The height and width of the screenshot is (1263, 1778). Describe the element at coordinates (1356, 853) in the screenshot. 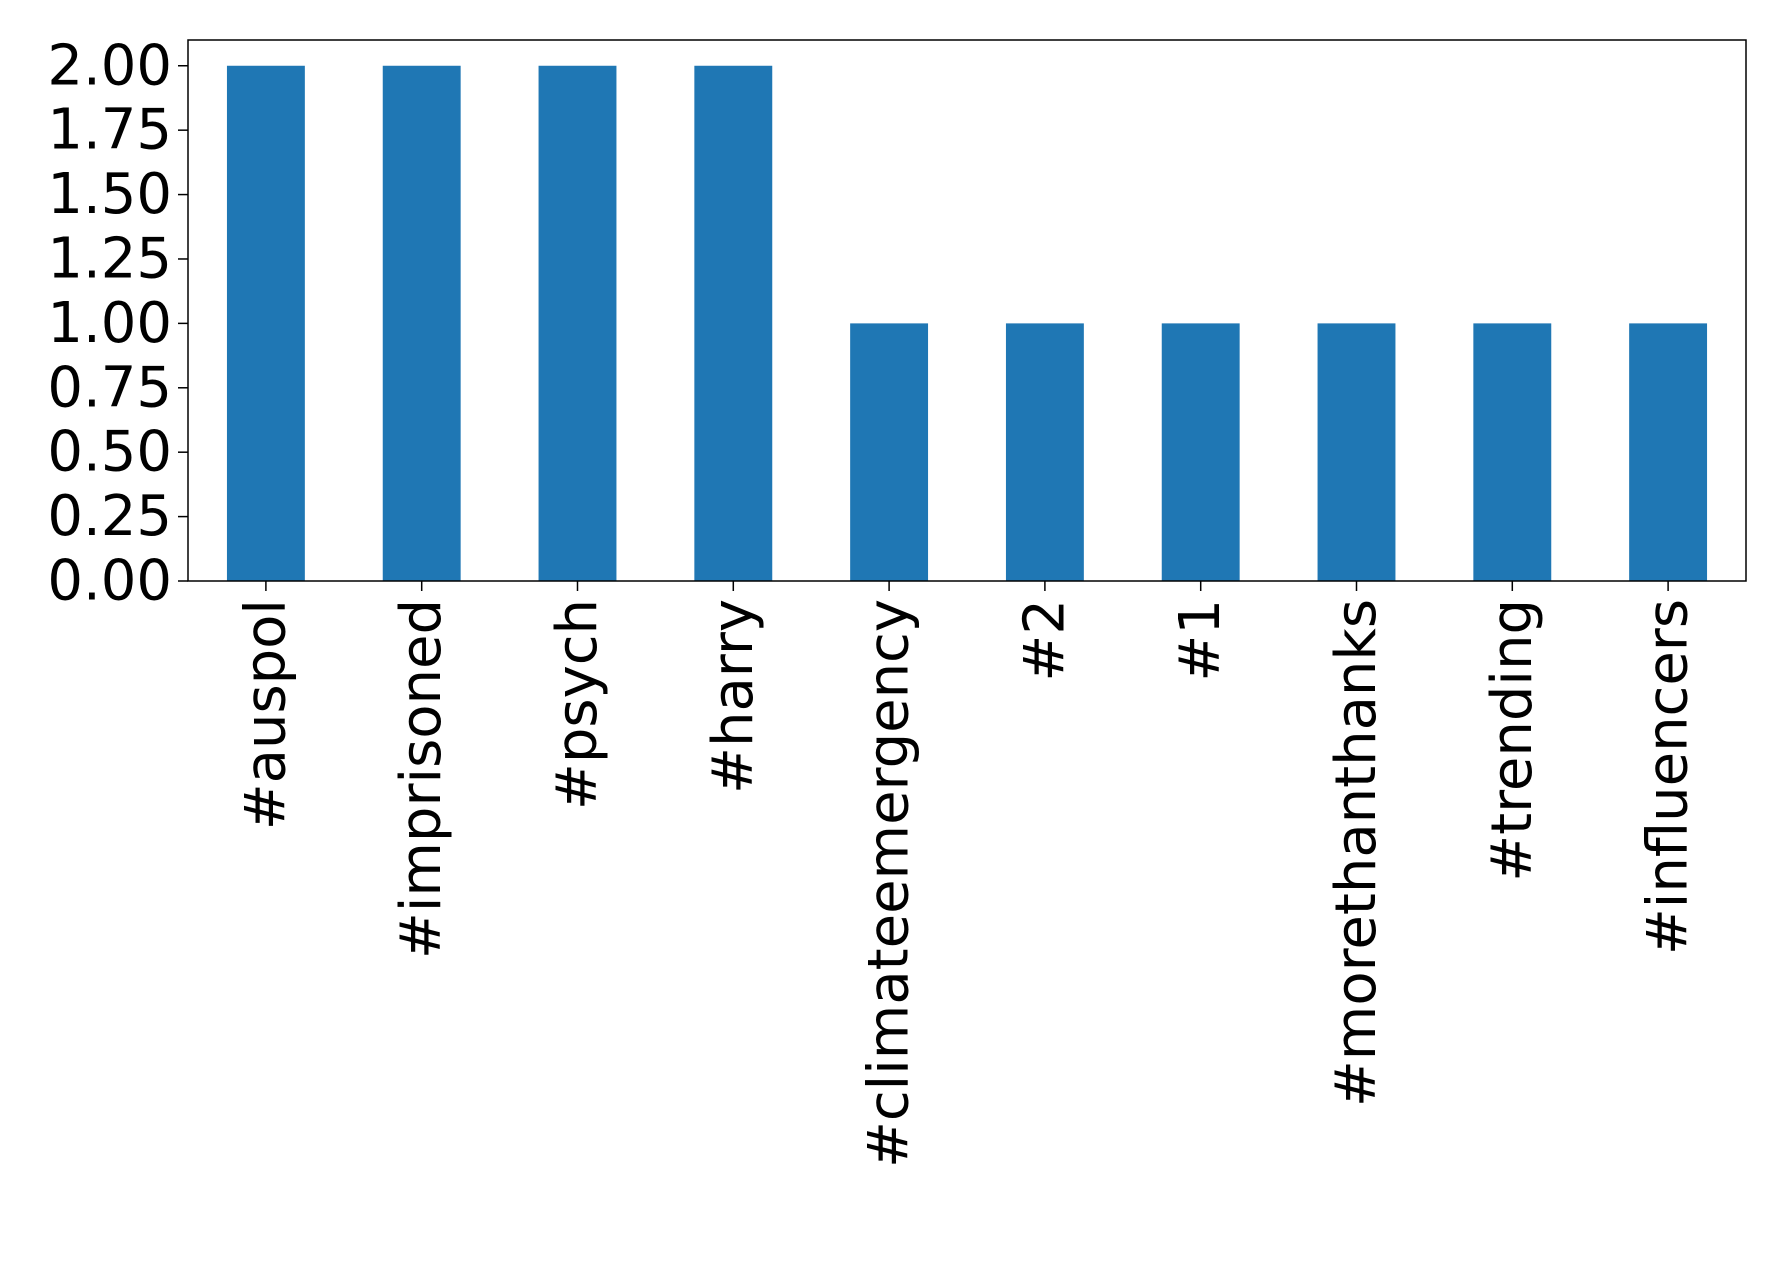

I see `x-tick-label-7: #morethanthanks` at that location.